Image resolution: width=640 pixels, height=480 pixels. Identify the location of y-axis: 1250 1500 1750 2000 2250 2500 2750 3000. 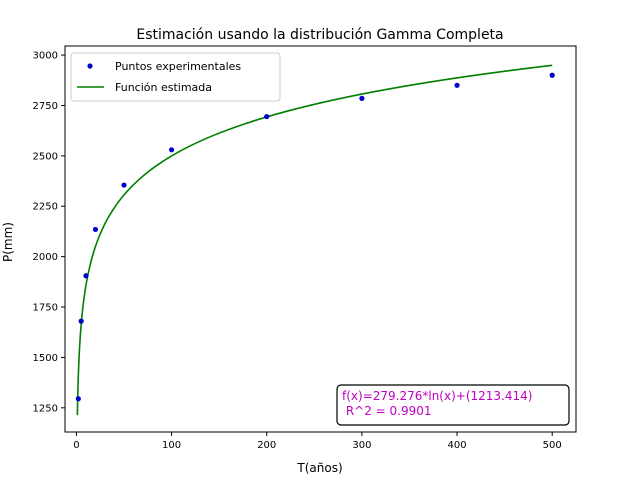
(49, 232).